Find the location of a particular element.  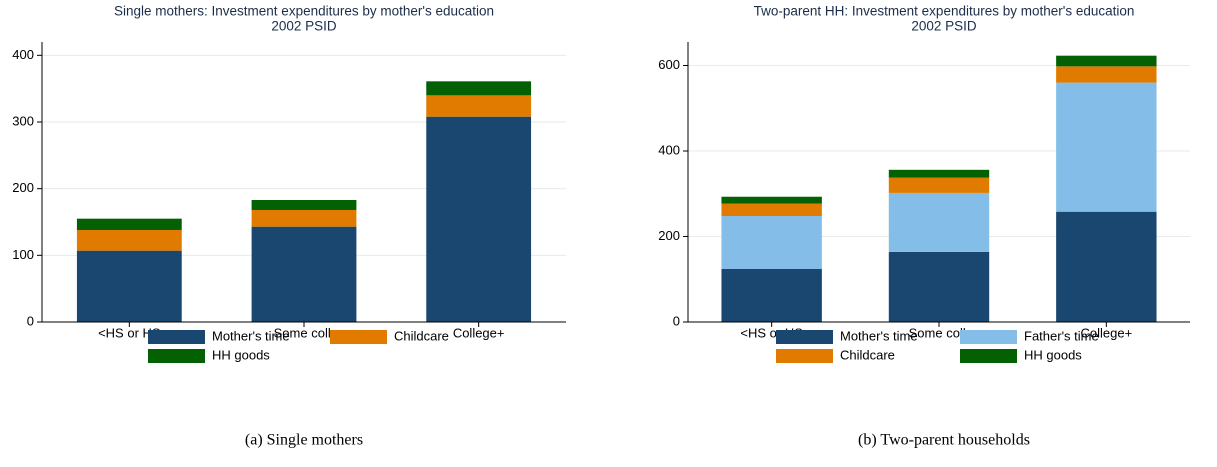

caption: (b) Two-parent households is located at coordinates (944, 440).